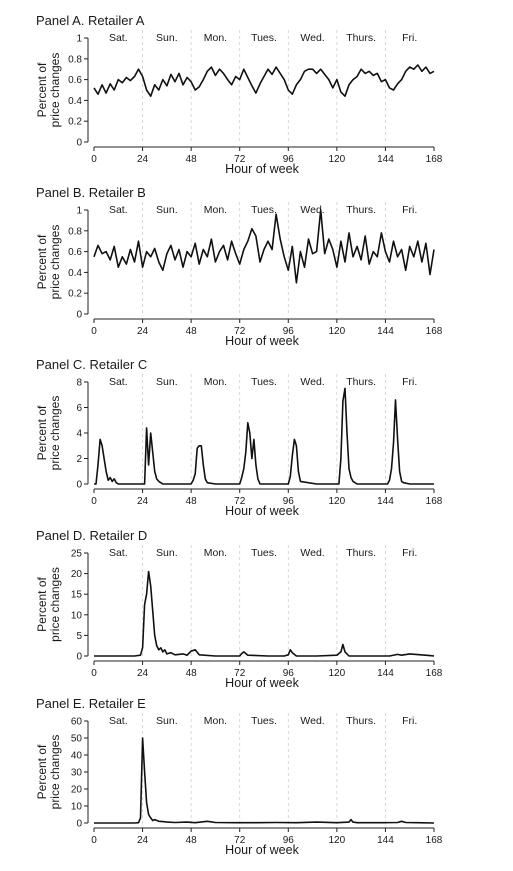  Describe the element at coordinates (75, 252) in the screenshot. I see `y-tick-label: 0.6` at that location.